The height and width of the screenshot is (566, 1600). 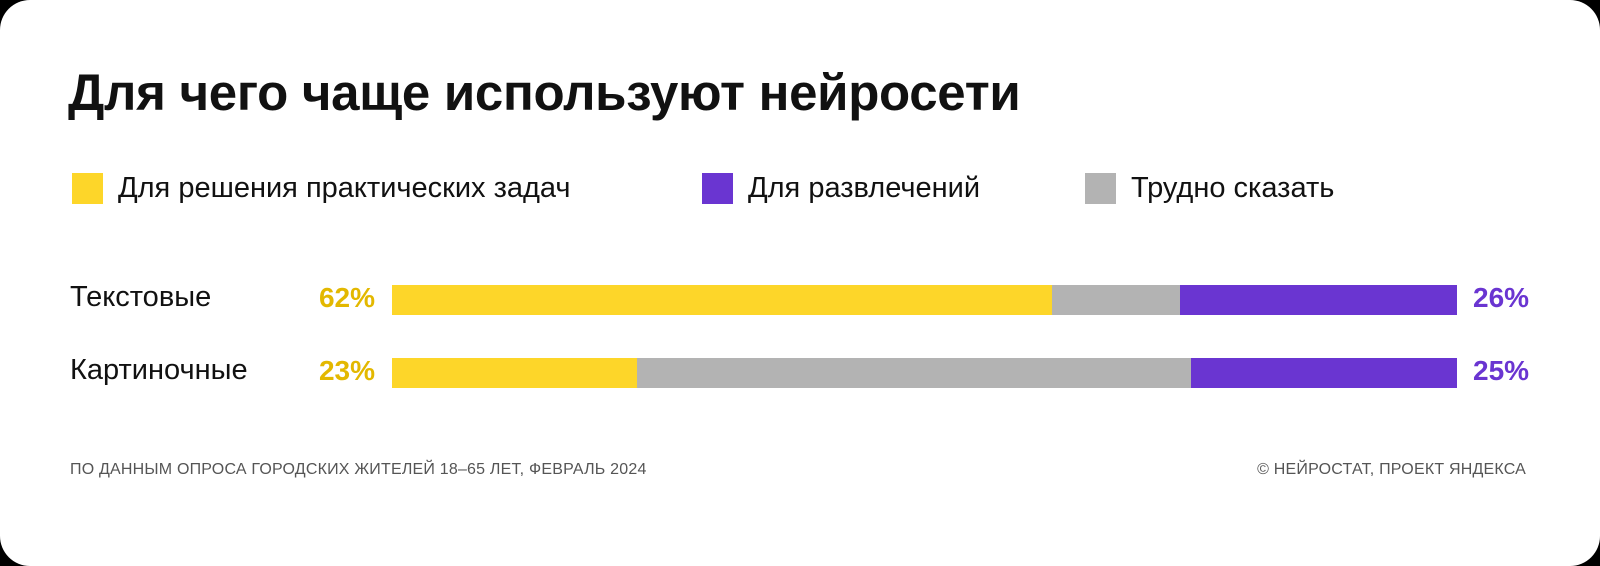 What do you see at coordinates (346, 370) in the screenshot?
I see `value-label-practical-image: 23%` at bounding box center [346, 370].